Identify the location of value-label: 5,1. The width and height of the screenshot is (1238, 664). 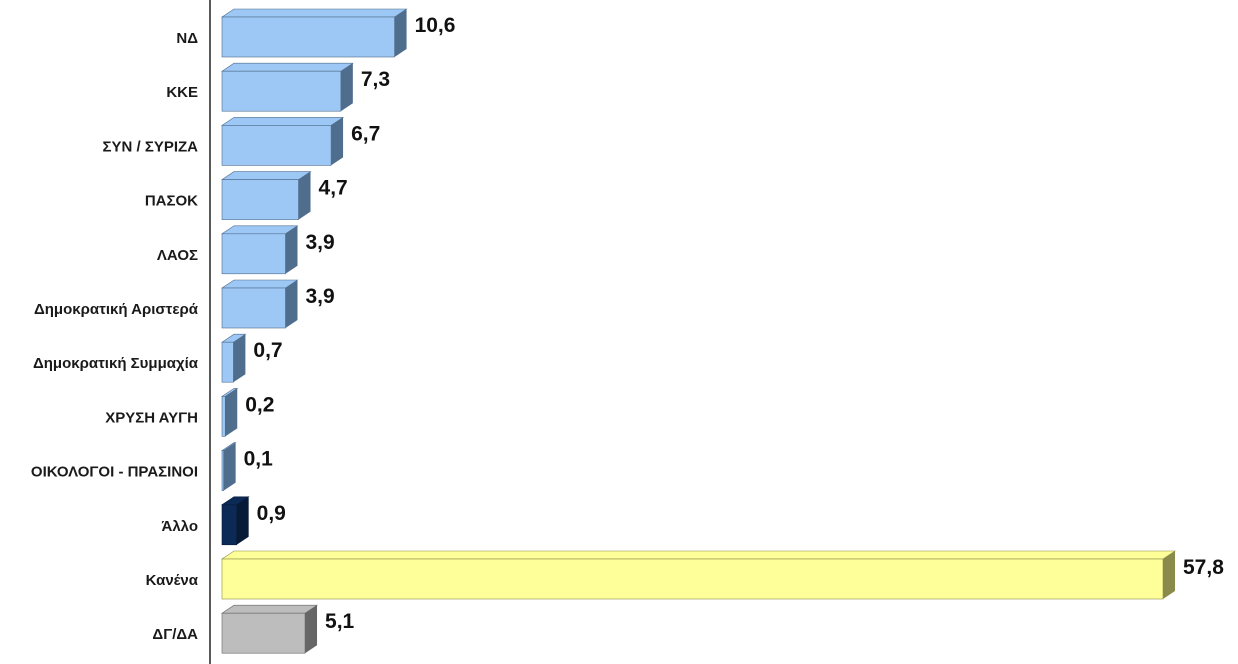
(340, 621).